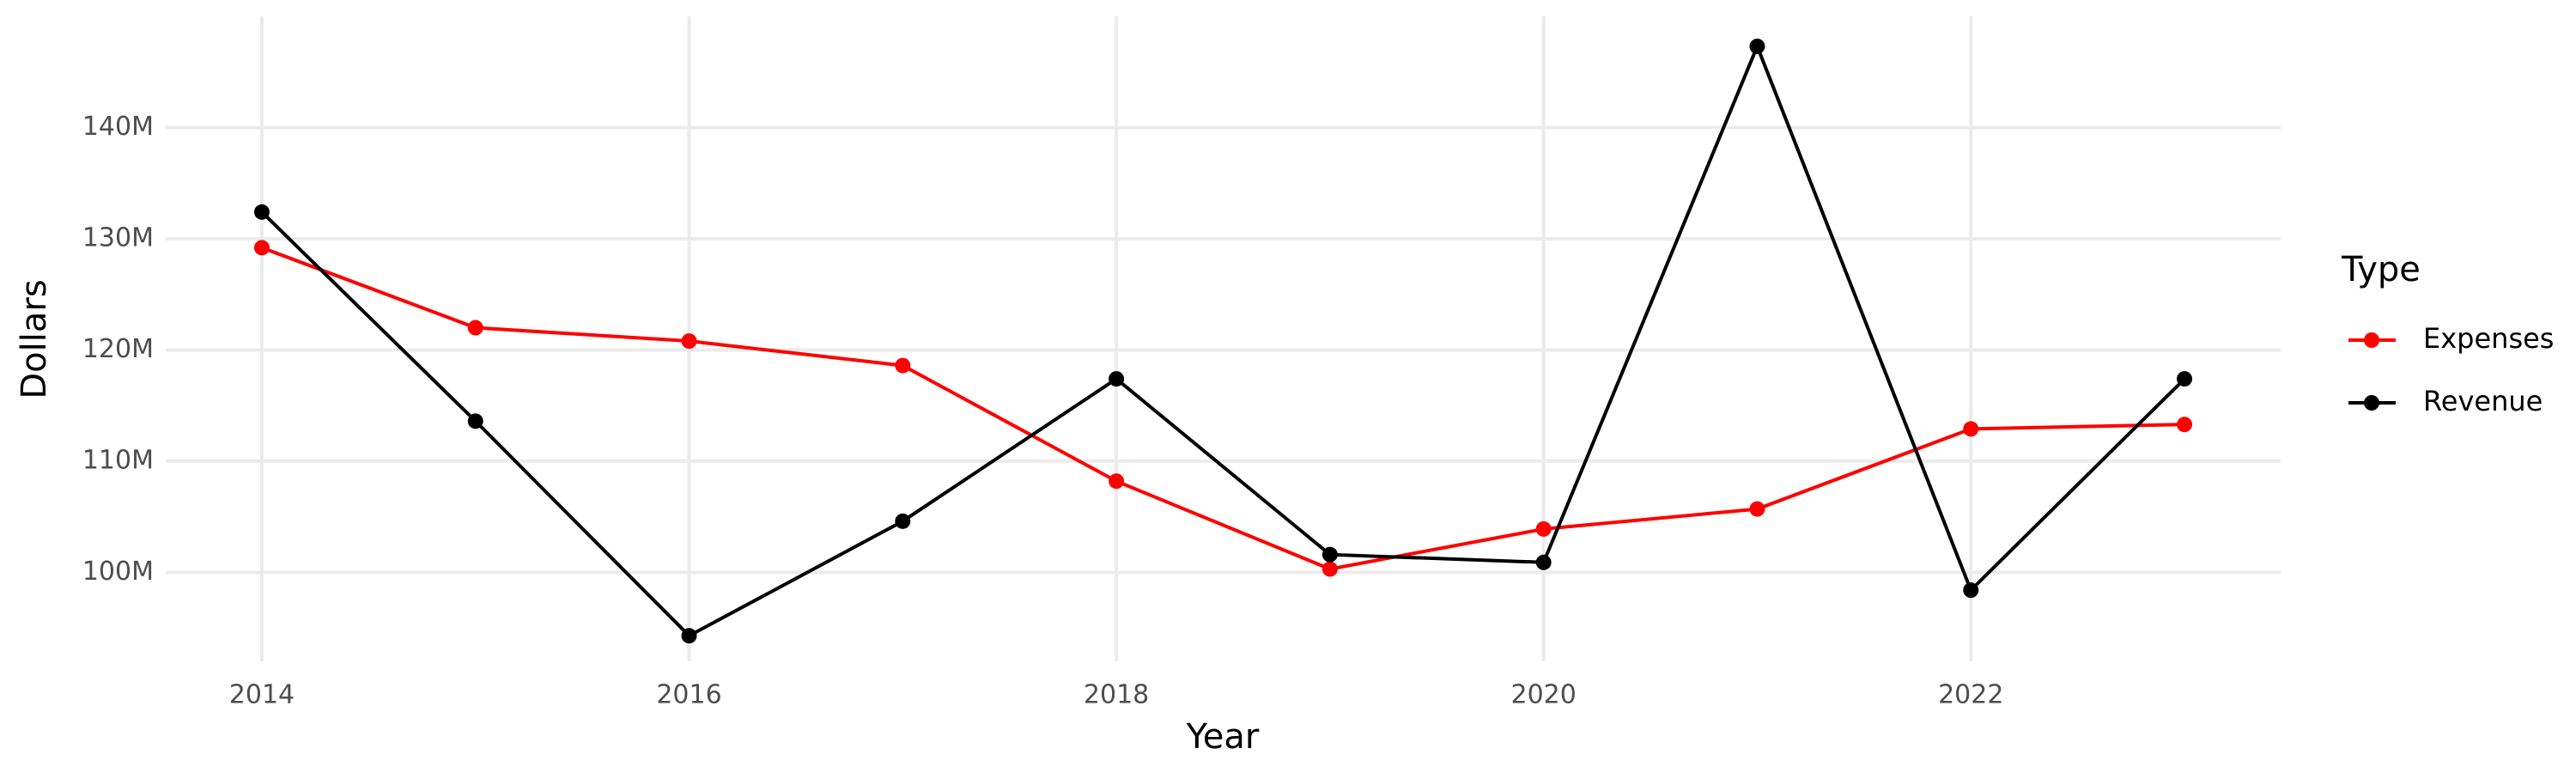  I want to click on x-tick-label: 2022, so click(1970, 695).